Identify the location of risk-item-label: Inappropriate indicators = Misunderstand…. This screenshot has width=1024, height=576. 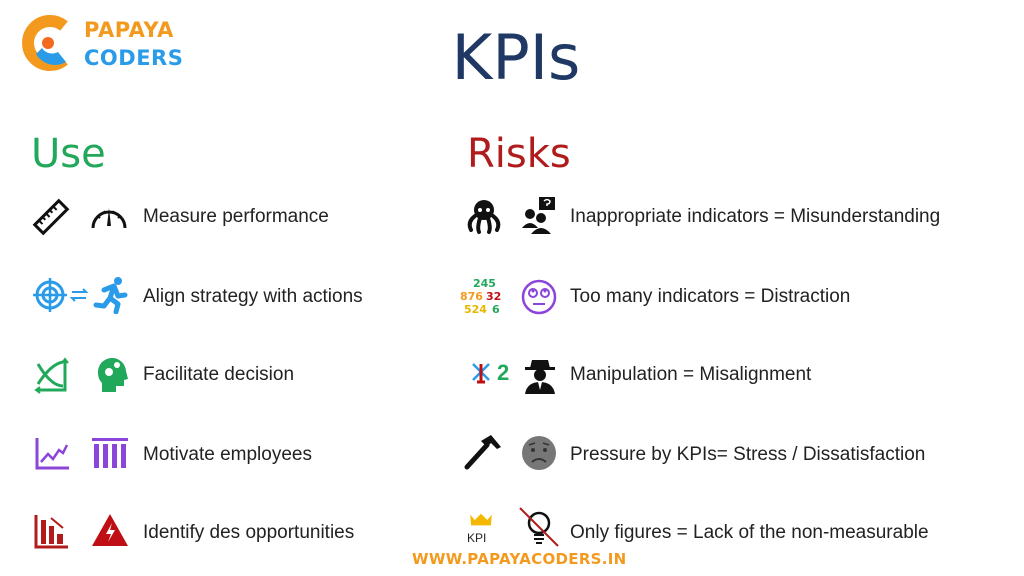
(755, 216).